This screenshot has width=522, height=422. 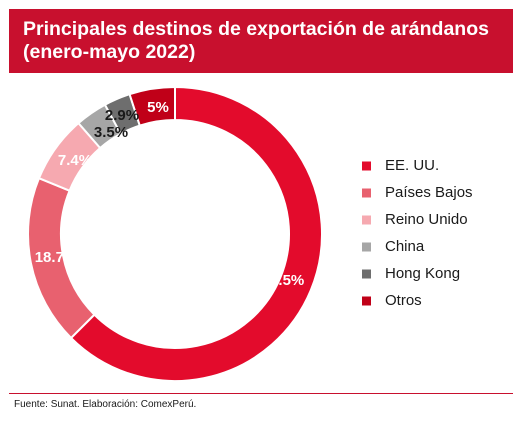 I want to click on legend-label-3: China, so click(x=405, y=246).